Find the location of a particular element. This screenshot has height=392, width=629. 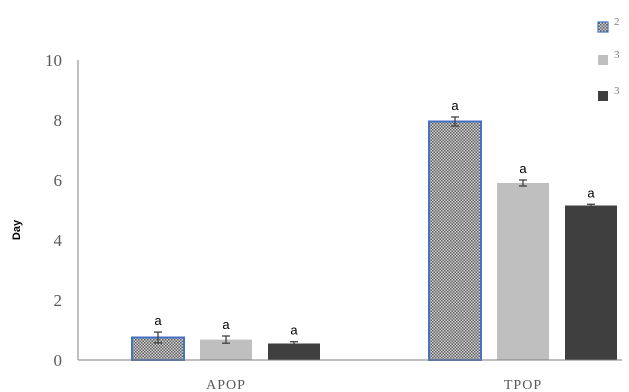

y-axis-ticks: 0 2 4 6 8 10 is located at coordinates (54, 210).